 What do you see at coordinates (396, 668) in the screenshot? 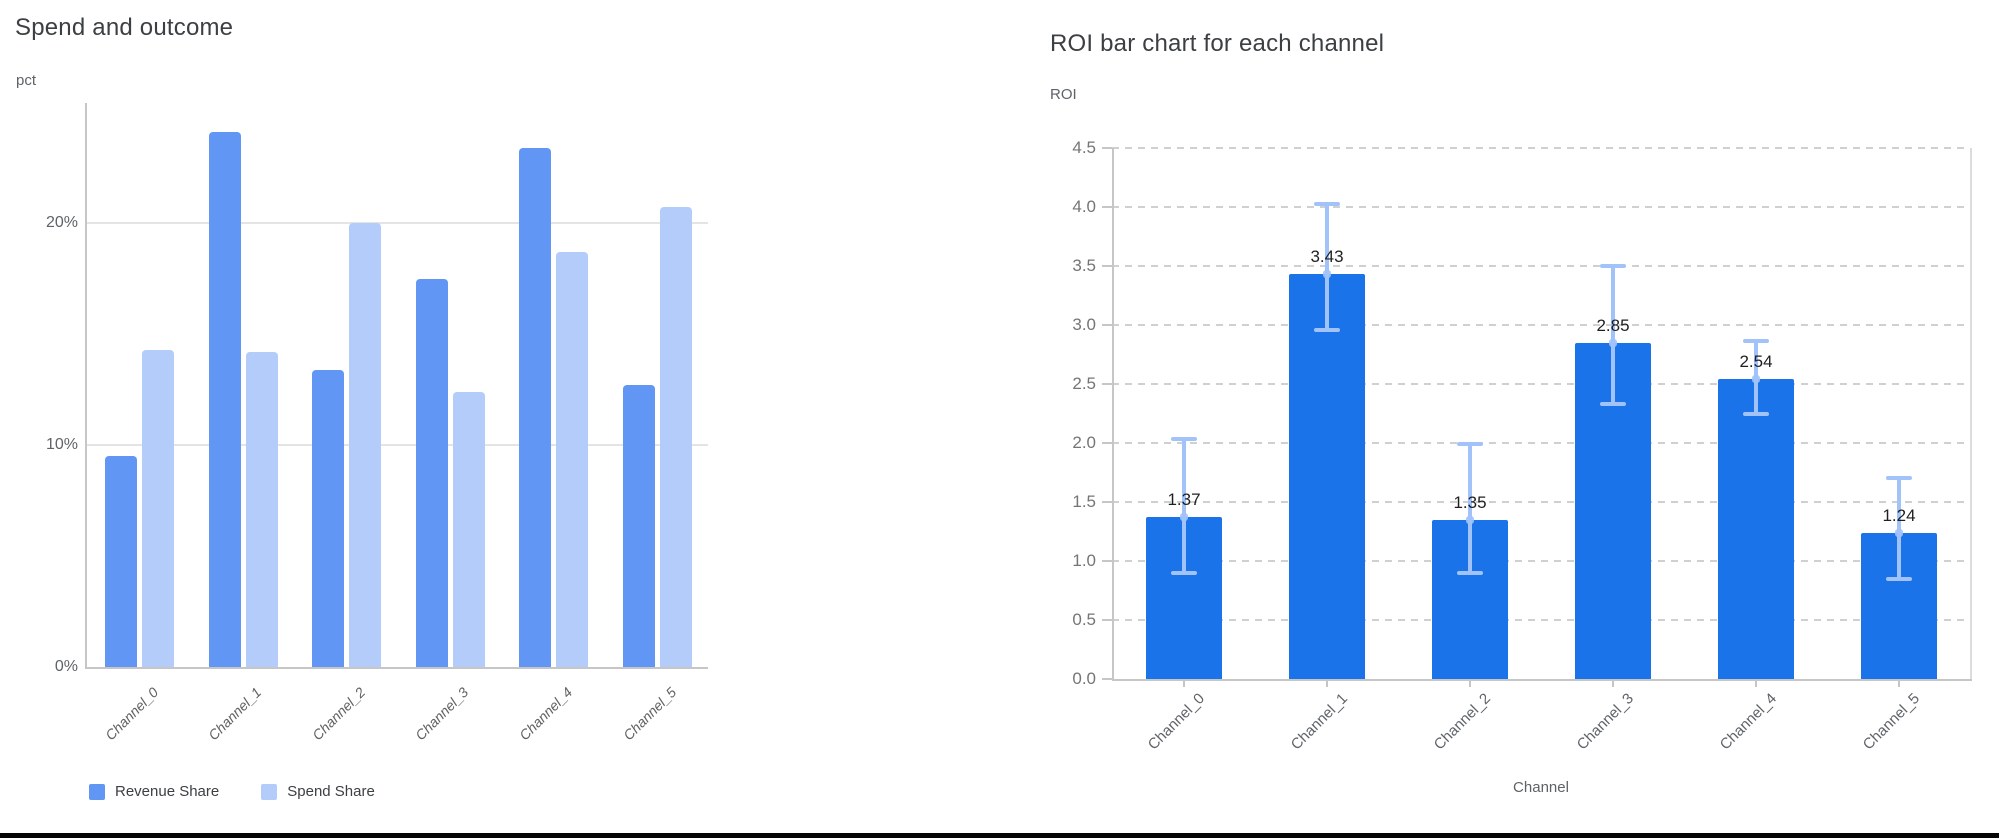
I see `left-x-axis-line` at bounding box center [396, 668].